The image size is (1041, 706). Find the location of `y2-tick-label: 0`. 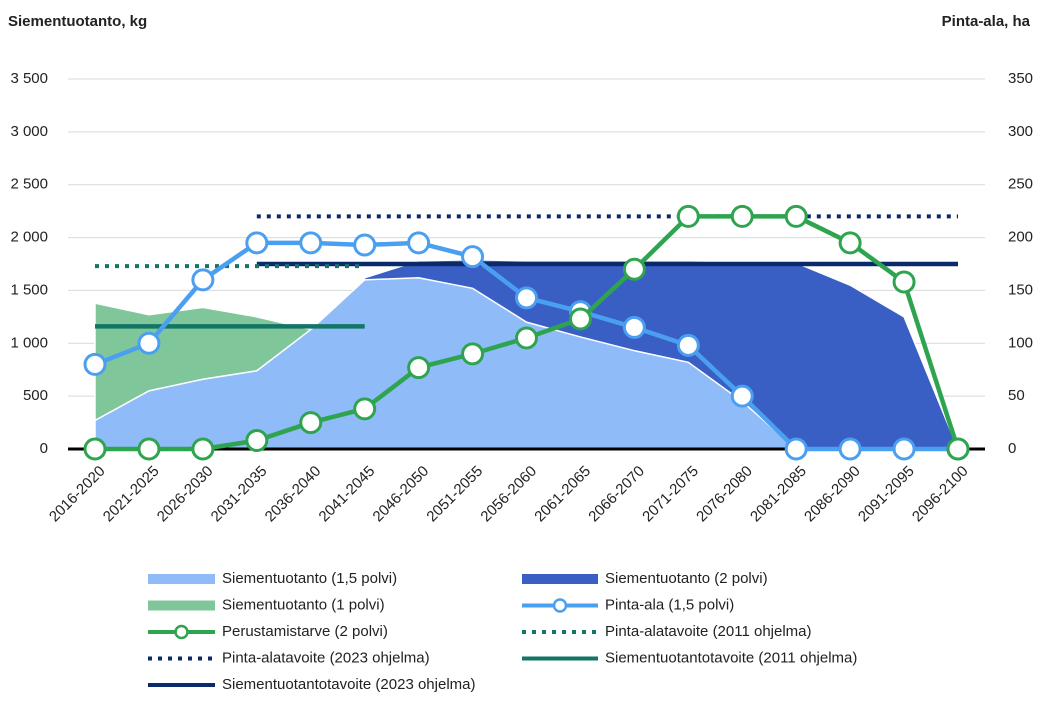

y2-tick-label: 0 is located at coordinates (1012, 448).